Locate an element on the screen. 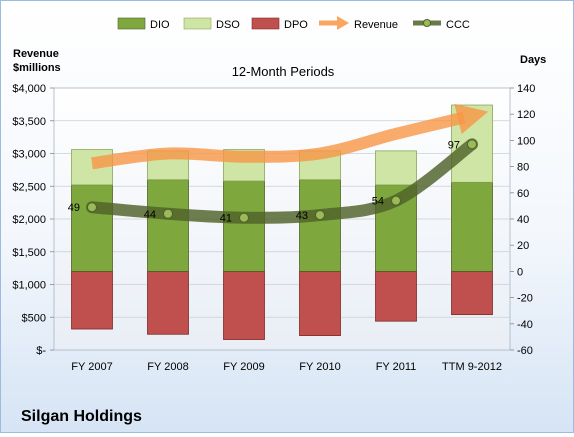  right-tick-label: 80 is located at coordinates (523, 168).